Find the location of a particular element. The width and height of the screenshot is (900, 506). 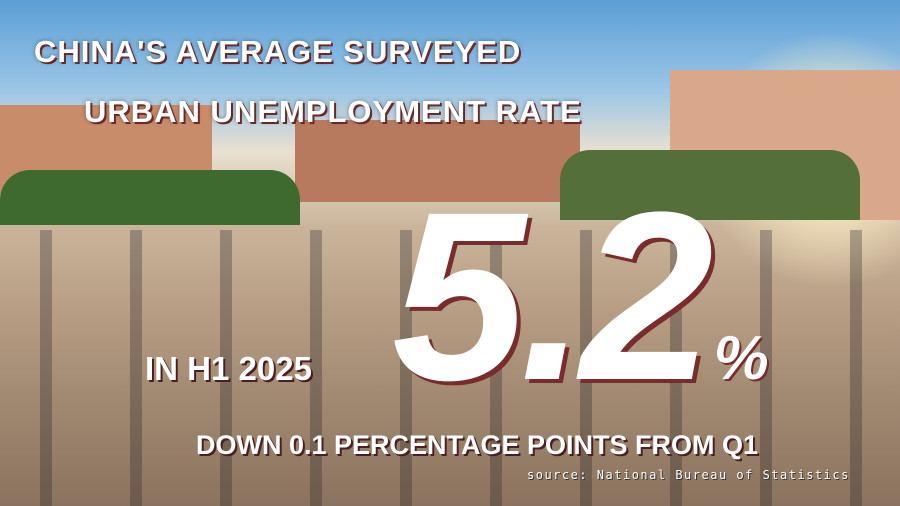

building-center is located at coordinates (437, 161).